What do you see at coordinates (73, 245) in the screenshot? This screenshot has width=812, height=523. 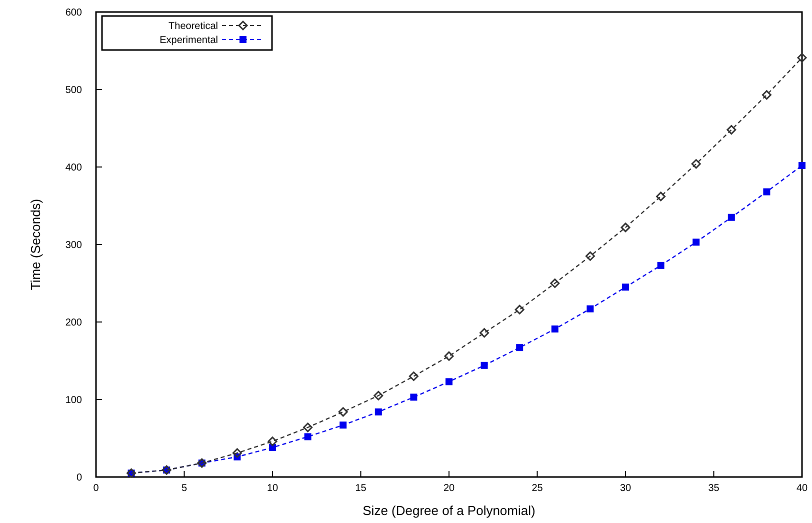 I see `y-tick-label: 300` at bounding box center [73, 245].